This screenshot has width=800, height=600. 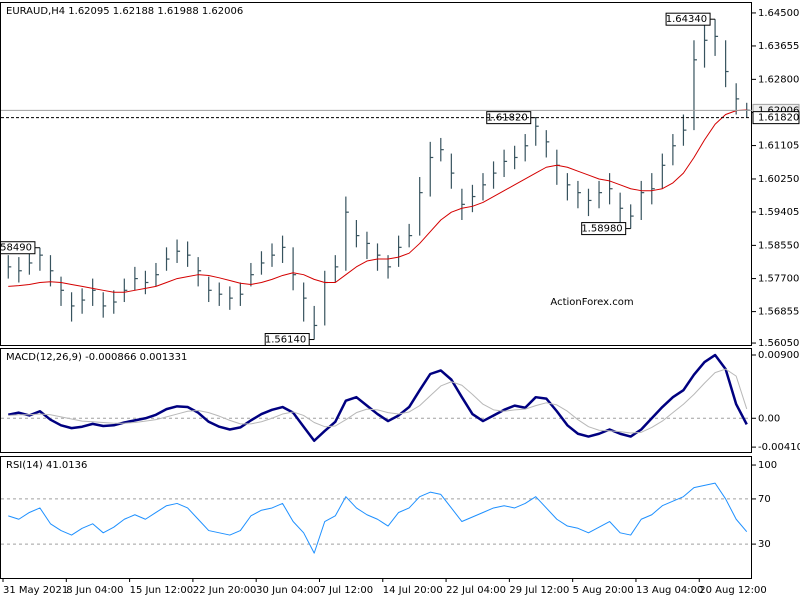 I want to click on y-tick-label: 1.64500, so click(x=778, y=13).